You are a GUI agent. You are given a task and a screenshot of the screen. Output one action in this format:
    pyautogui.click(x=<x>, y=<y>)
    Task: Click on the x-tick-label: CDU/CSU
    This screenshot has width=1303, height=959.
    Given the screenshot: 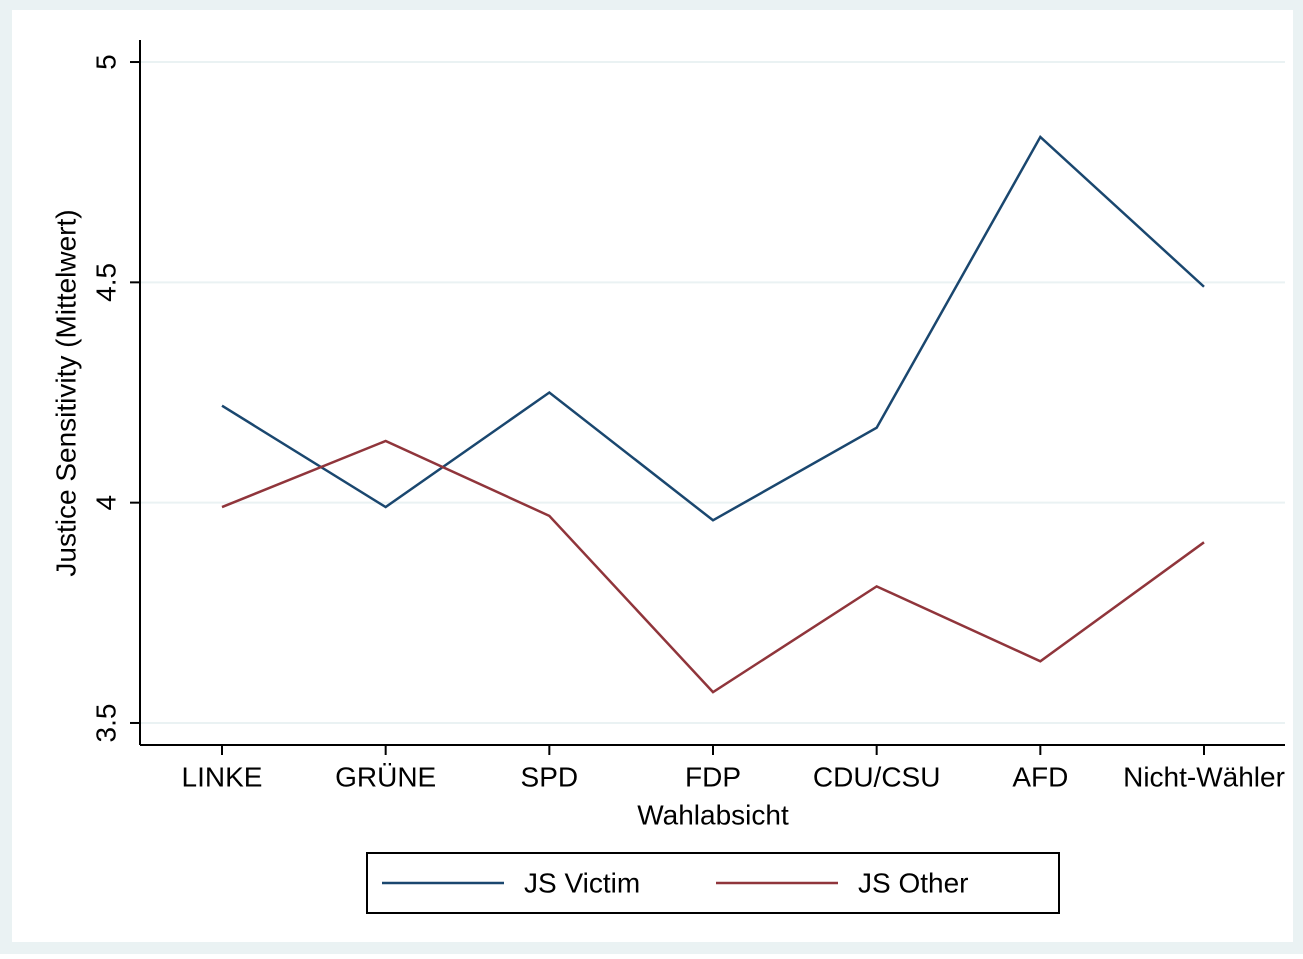 What is the action you would take?
    pyautogui.click(x=877, y=776)
    